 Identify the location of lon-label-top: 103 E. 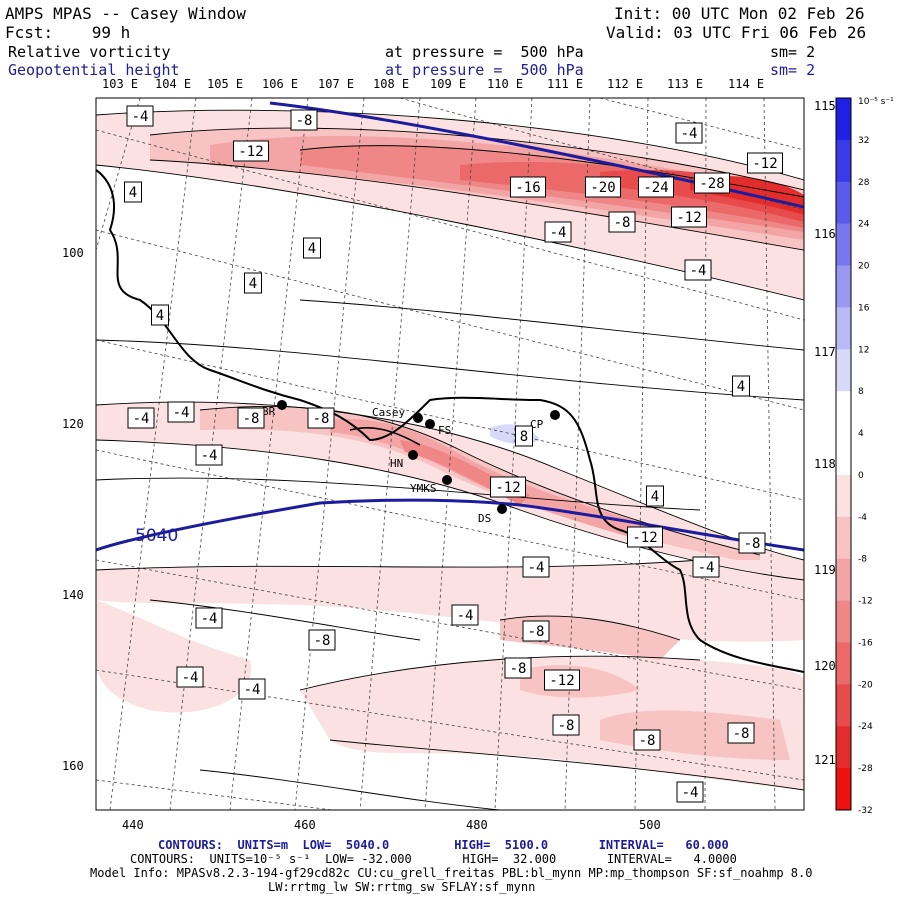
(120, 84).